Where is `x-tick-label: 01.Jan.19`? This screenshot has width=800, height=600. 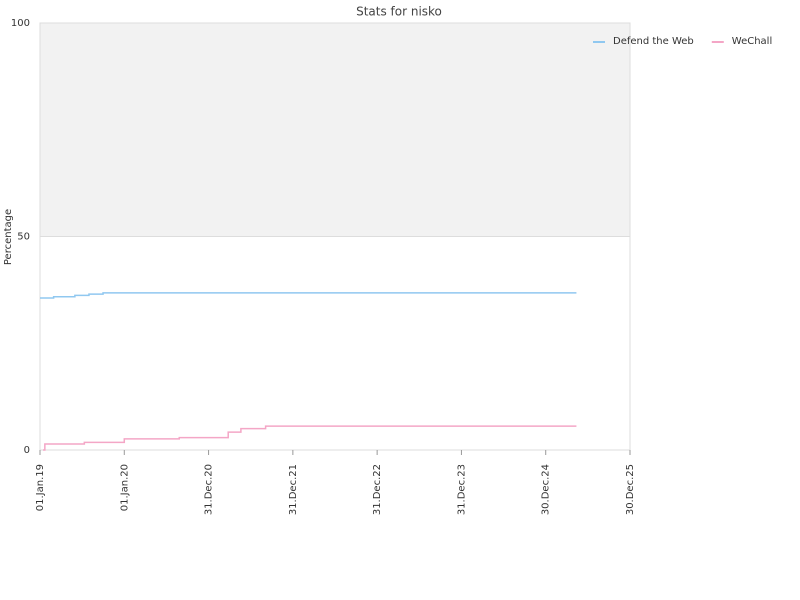 x-tick-label: 01.Jan.19 is located at coordinates (40, 487).